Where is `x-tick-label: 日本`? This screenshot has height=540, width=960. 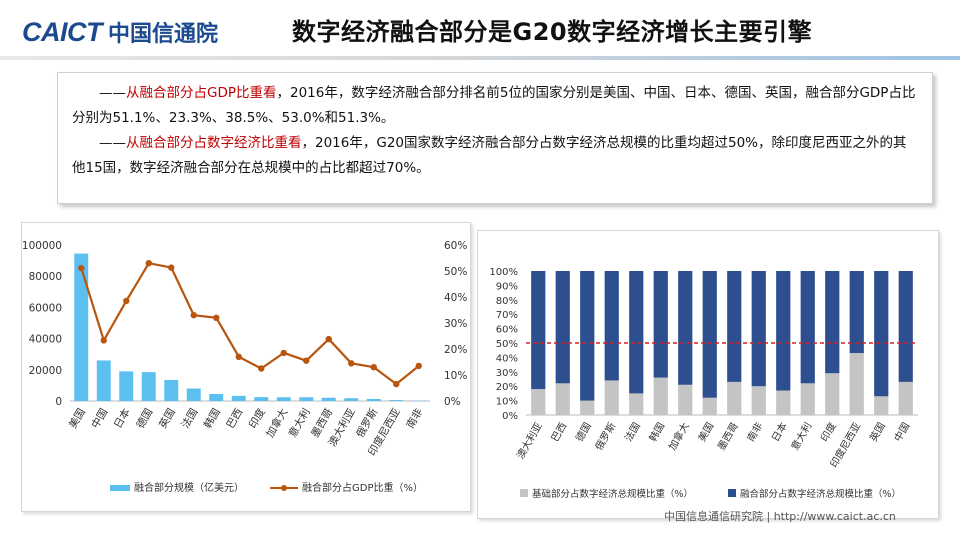
x-tick-label: 日本 is located at coordinates (779, 432).